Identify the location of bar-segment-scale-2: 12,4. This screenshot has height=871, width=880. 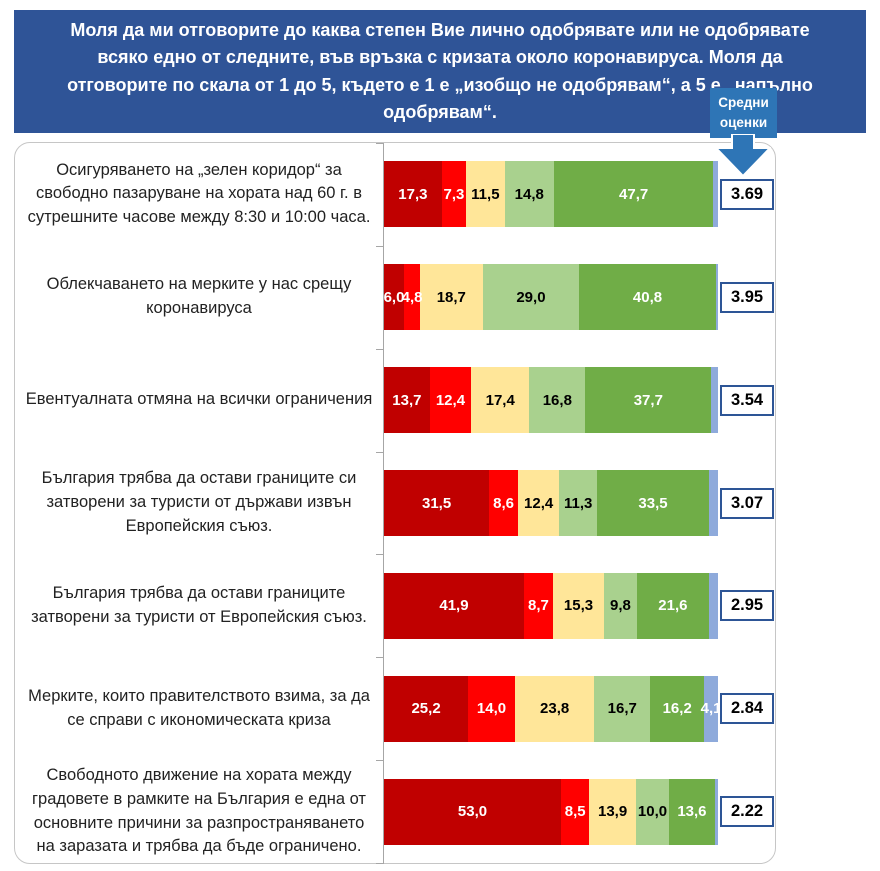
(450, 400).